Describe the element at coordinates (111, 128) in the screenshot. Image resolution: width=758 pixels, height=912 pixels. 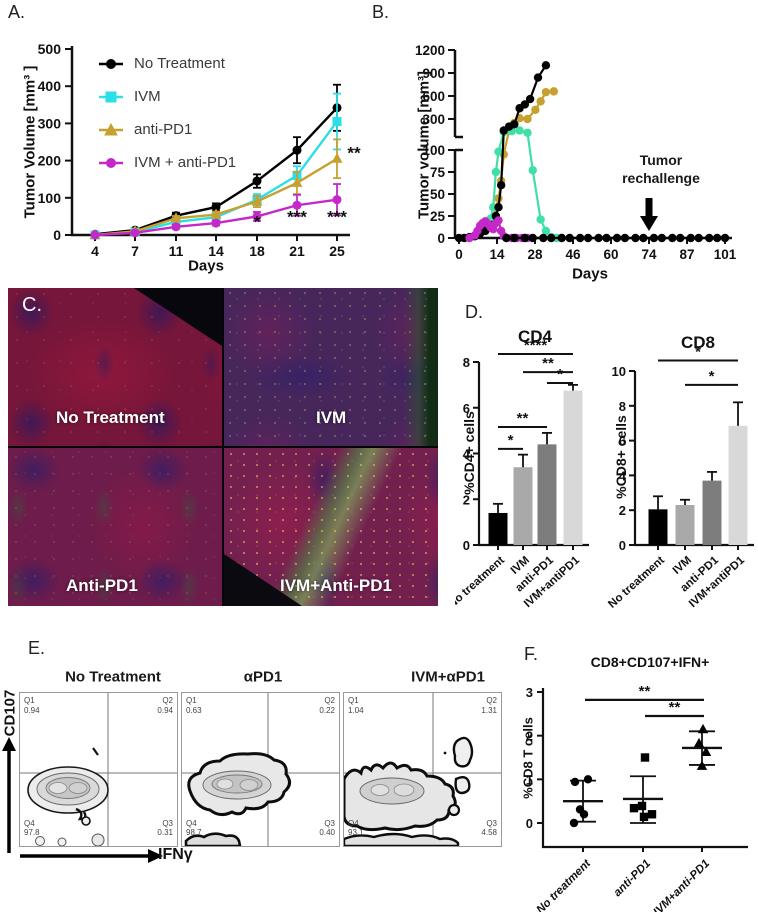
I see `legend-marker-triangle` at that location.